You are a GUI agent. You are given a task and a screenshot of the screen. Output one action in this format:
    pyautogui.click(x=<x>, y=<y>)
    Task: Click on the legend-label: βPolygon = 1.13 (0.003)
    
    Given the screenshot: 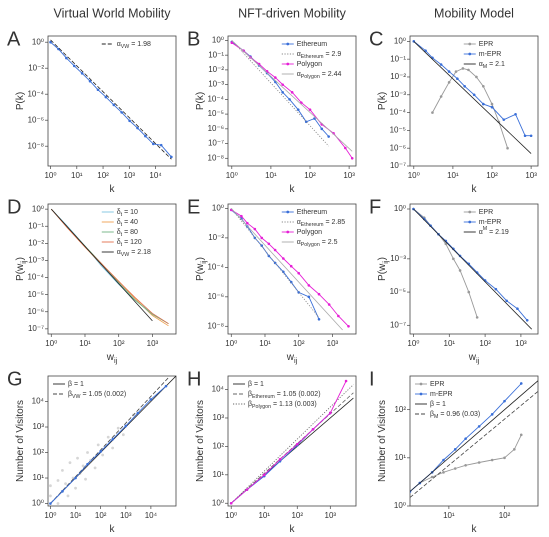 What is the action you would take?
    pyautogui.click(x=282, y=406)
    